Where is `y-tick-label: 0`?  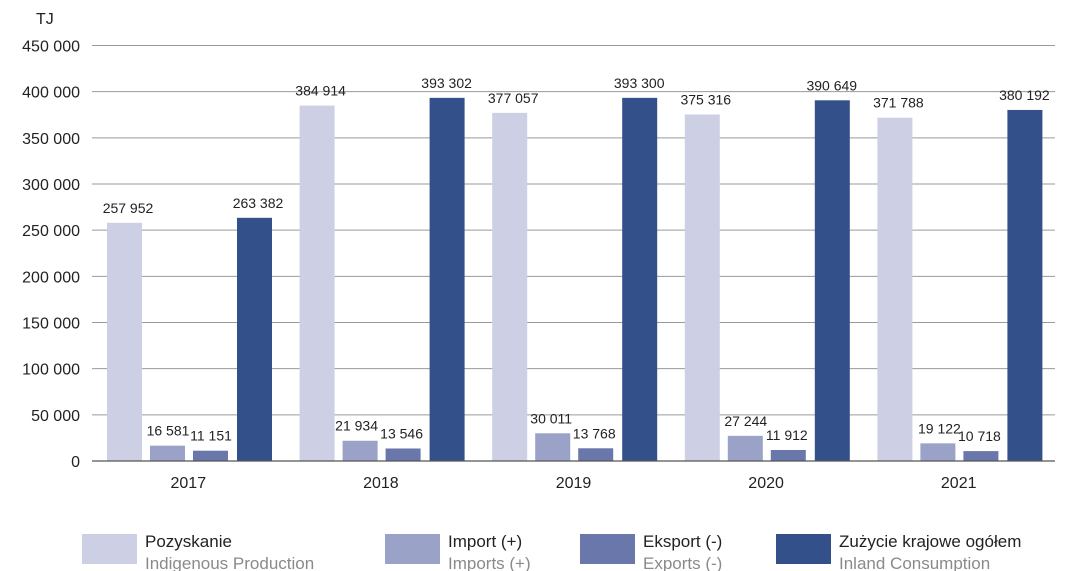
y-tick-label: 0 is located at coordinates (75, 462).